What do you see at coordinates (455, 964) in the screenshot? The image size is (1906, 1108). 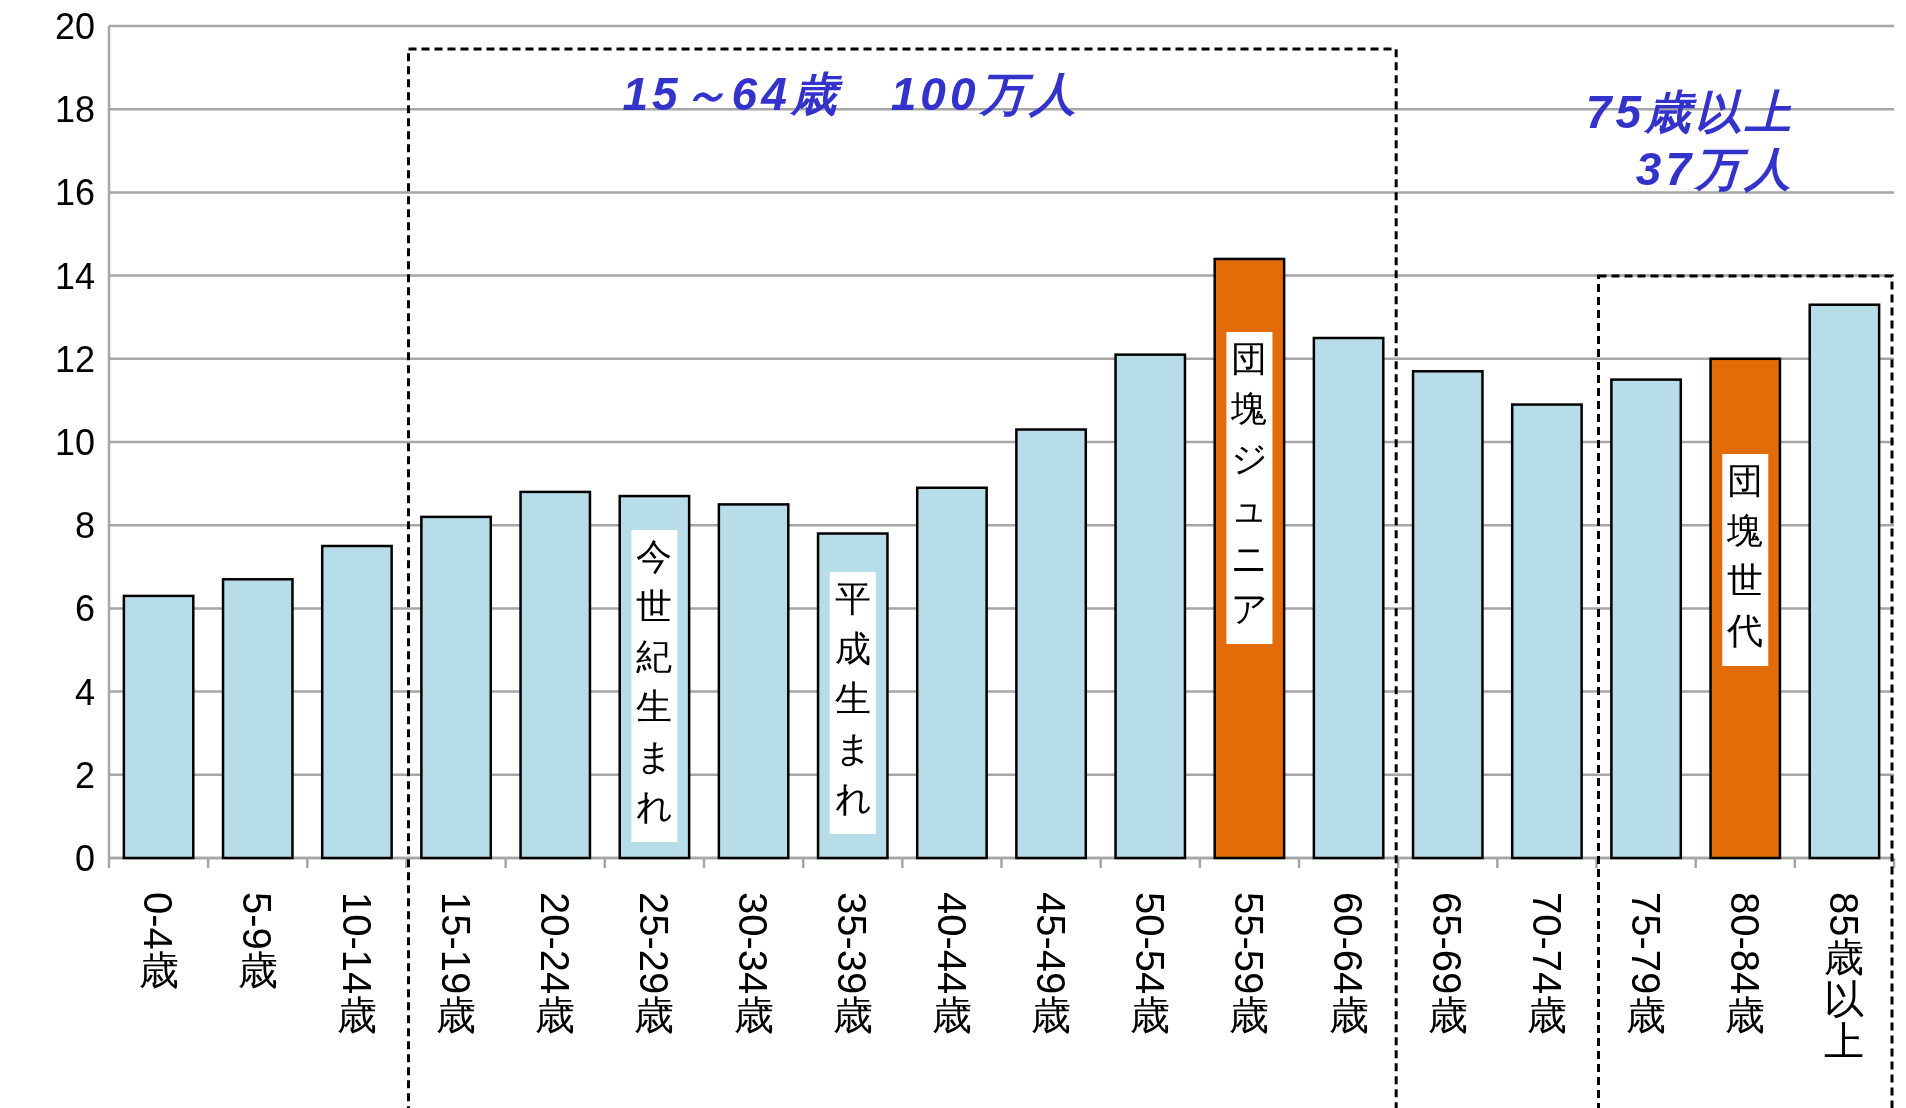 I see `x-tick-label: 15-19歳` at bounding box center [455, 964].